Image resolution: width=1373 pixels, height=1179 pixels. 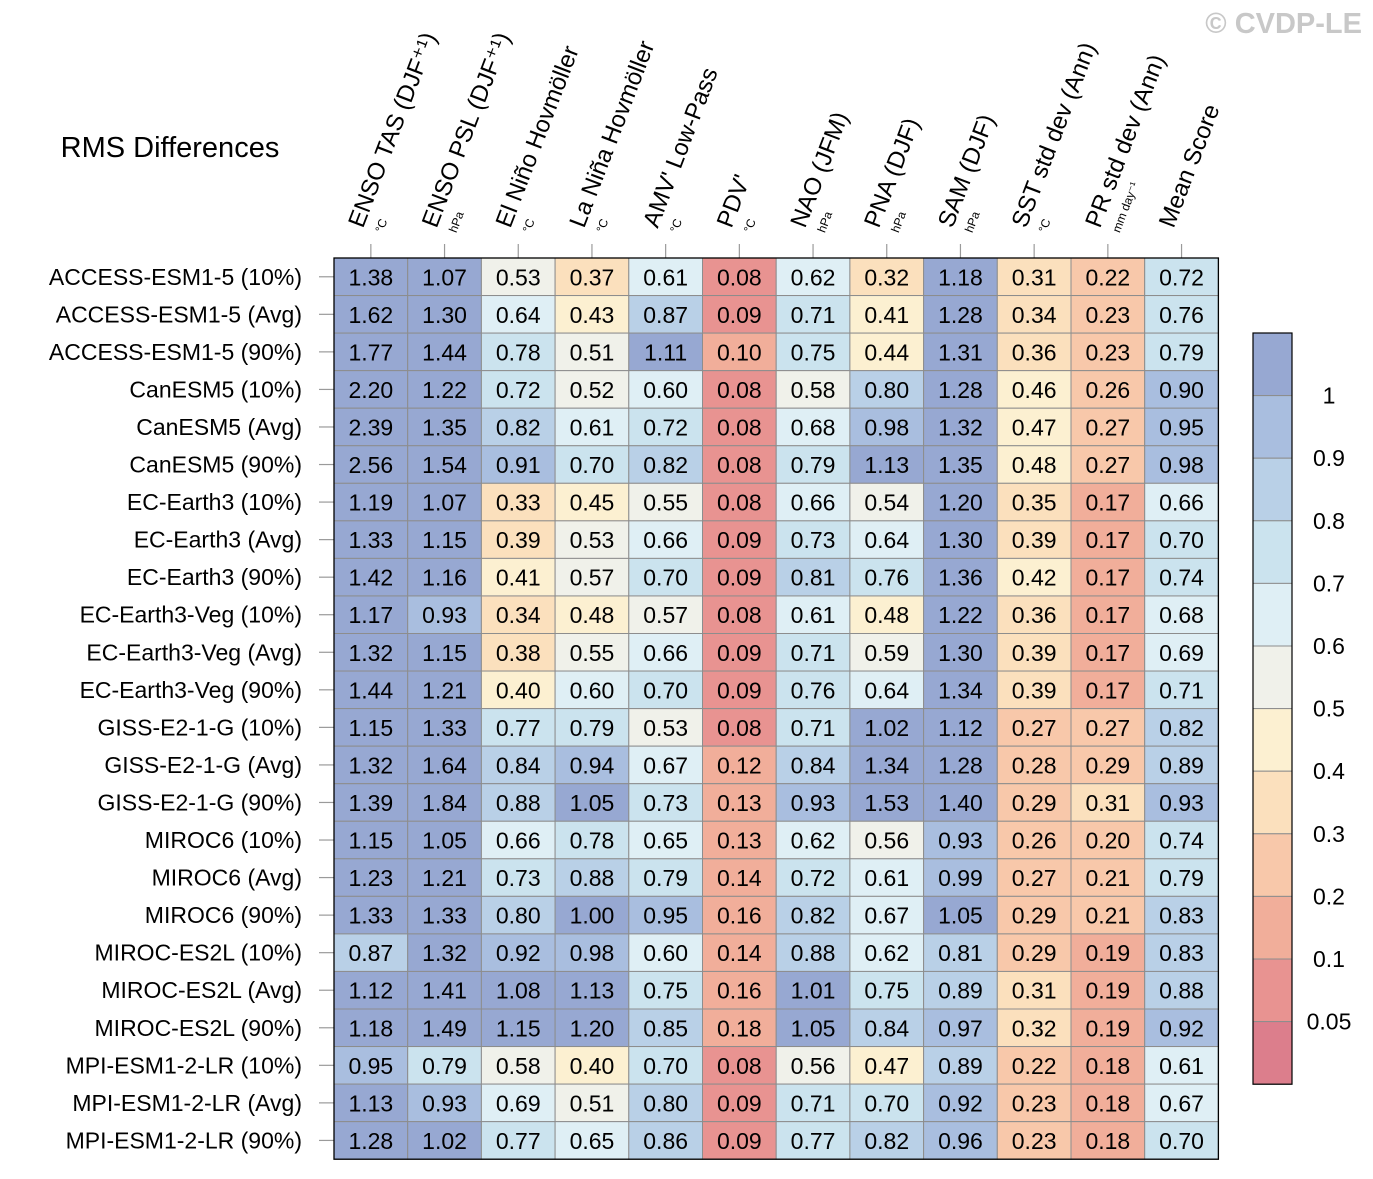 I want to click on cell-value-label: 0.41, so click(x=518, y=578).